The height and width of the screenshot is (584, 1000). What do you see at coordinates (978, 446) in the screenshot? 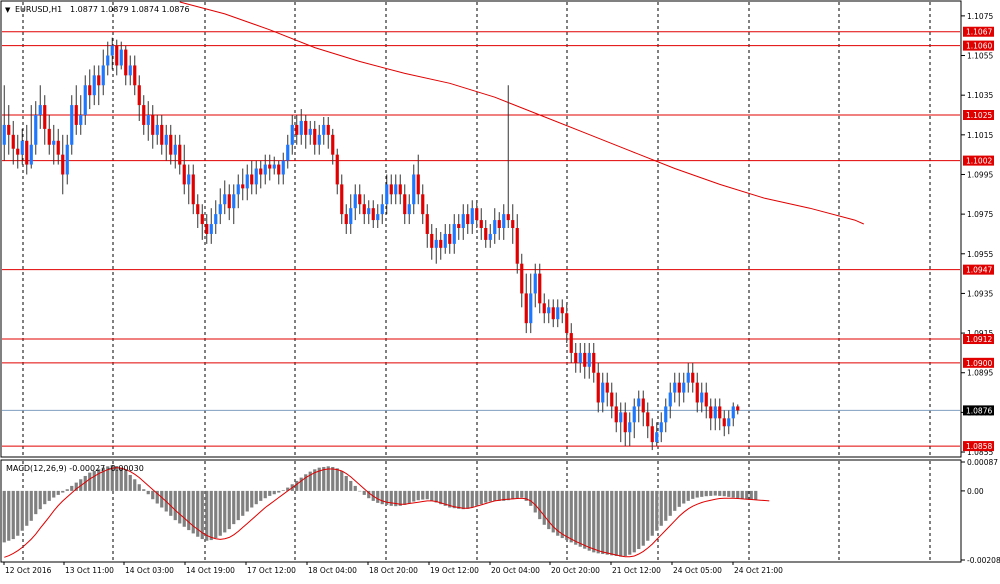
I see `level-tag-bg` at bounding box center [978, 446].